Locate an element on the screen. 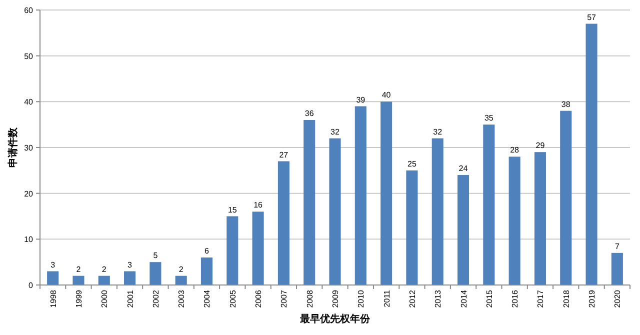 The width and height of the screenshot is (640, 335). y-tick-label: 0 is located at coordinates (31, 285).